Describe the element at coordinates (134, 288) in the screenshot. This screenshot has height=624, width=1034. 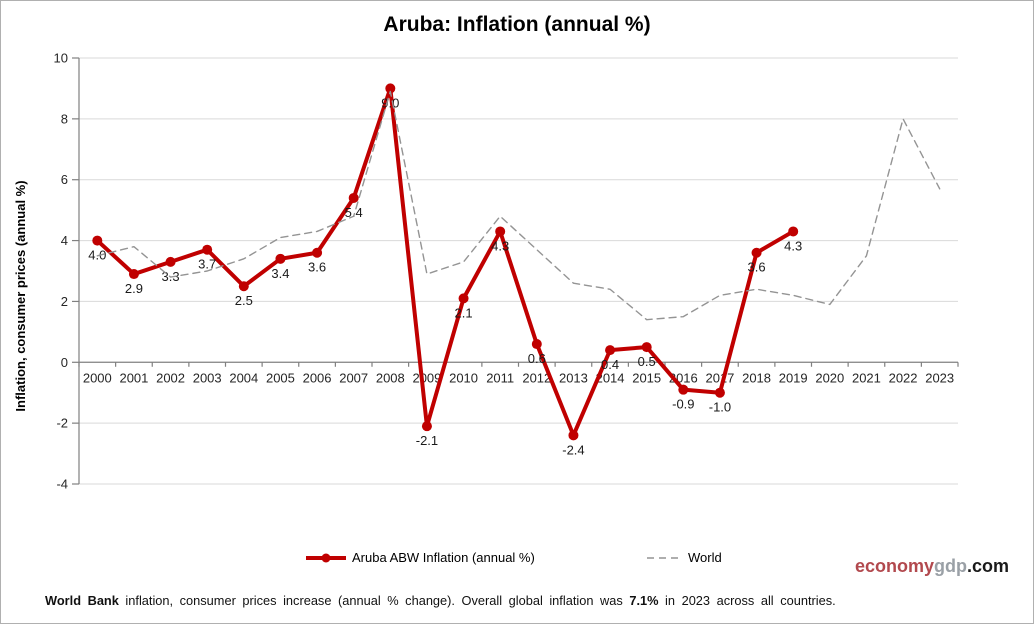
I see `data-point-label: 2.9` at that location.